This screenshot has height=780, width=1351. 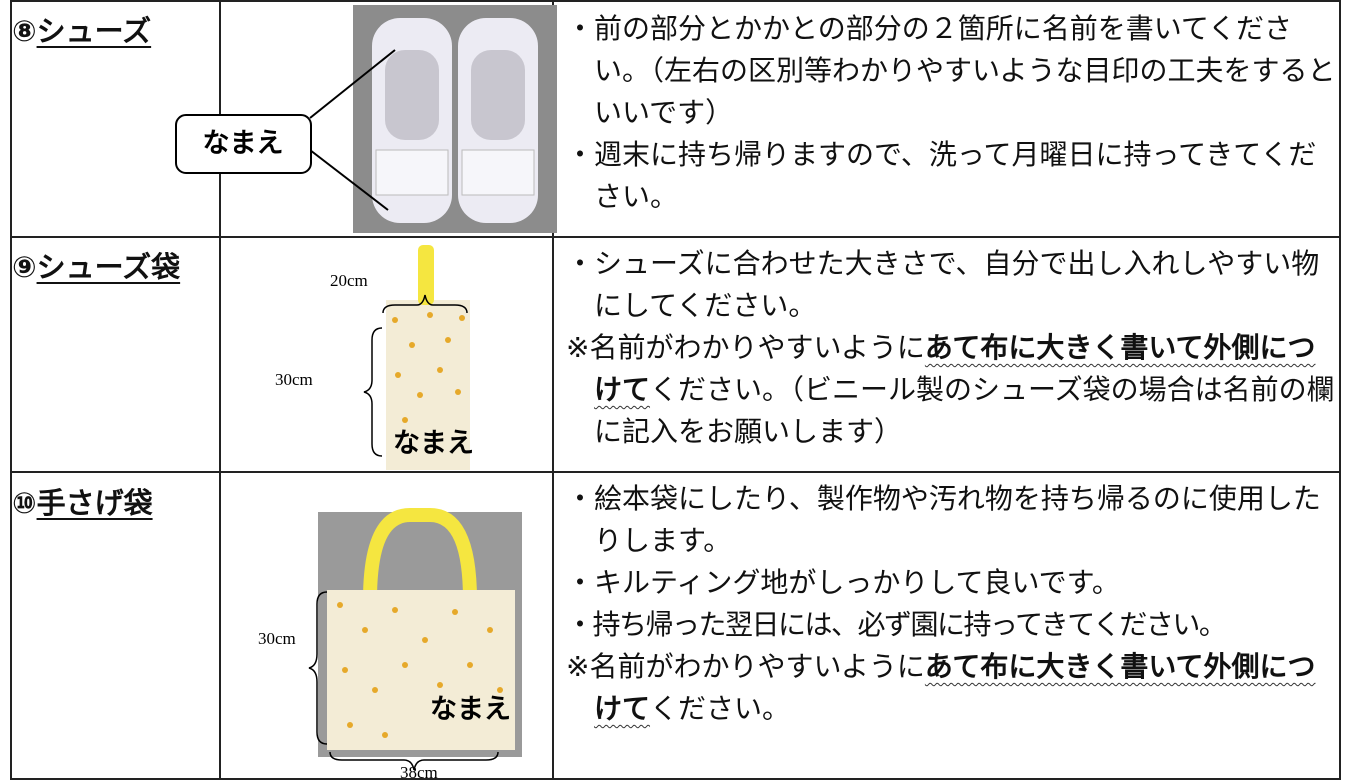 I want to click on item-name: ⑧シューズ, so click(x=81, y=29).